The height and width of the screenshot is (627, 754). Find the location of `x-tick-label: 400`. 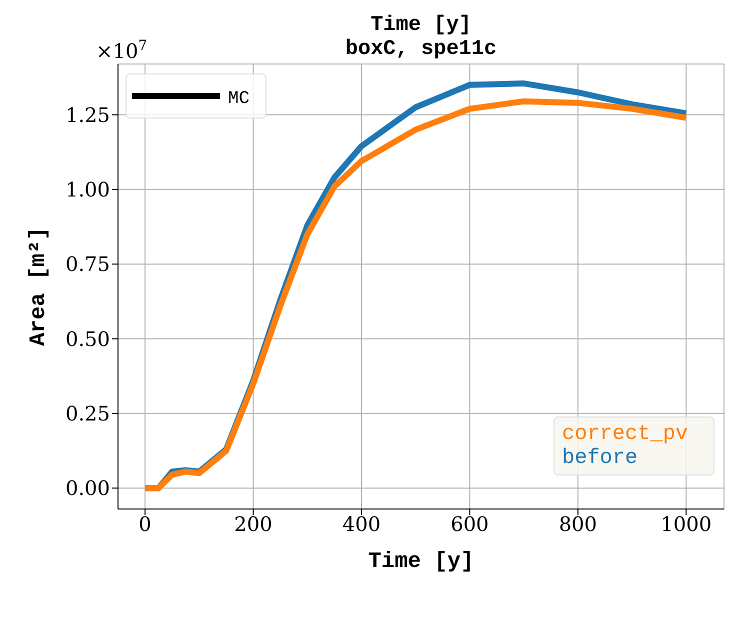

x-tick-label: 400 is located at coordinates (361, 524).